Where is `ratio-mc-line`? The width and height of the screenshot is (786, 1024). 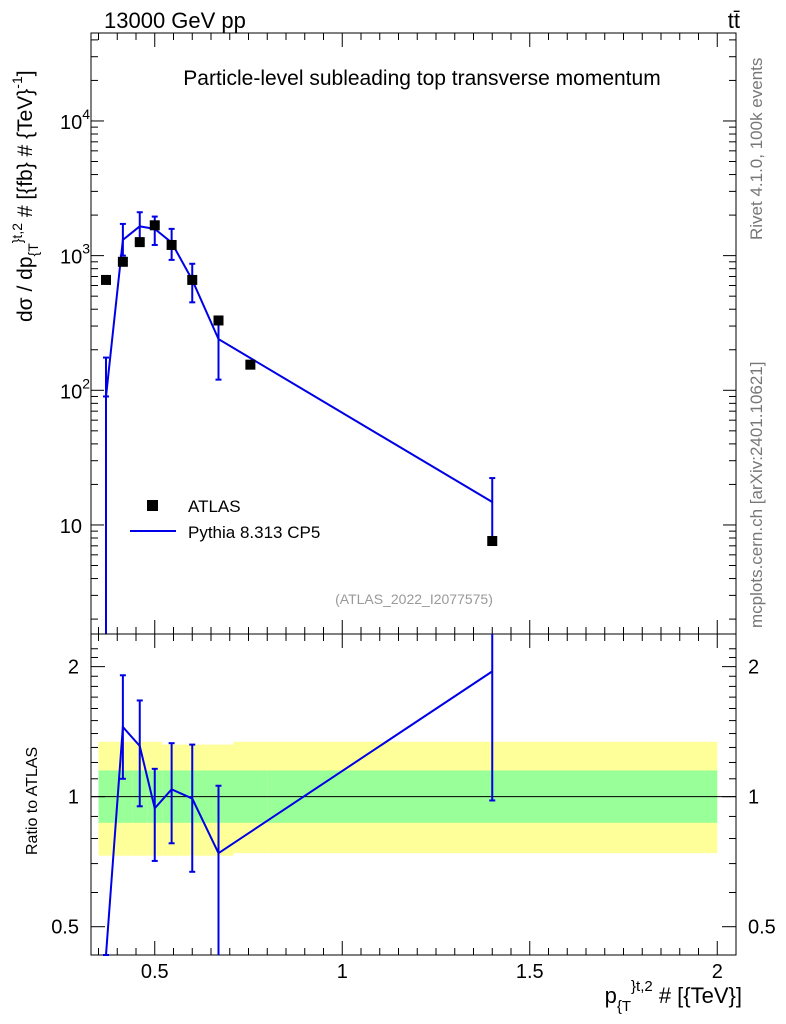
ratio-mc-line is located at coordinates (299, 813).